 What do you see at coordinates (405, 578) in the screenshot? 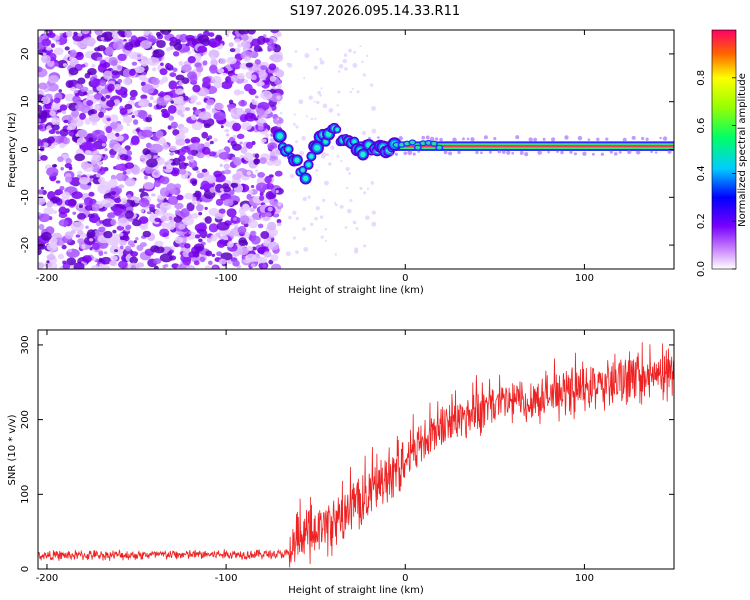
I see `x-tick-label: 0` at bounding box center [405, 578].